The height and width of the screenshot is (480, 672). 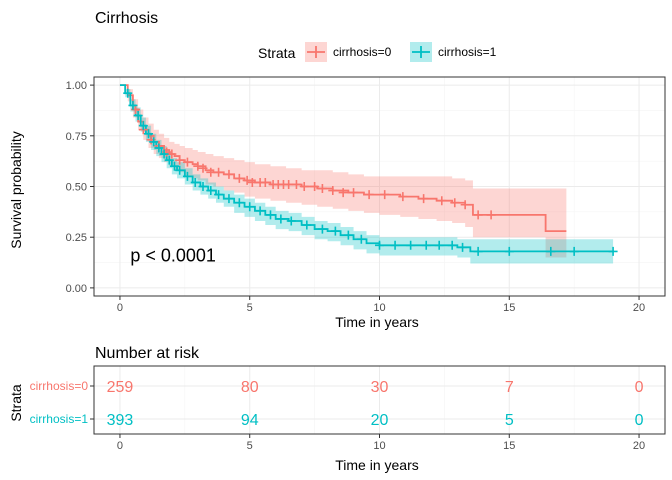 I want to click on legend-label: cirrhosis=0, so click(x=362, y=52).